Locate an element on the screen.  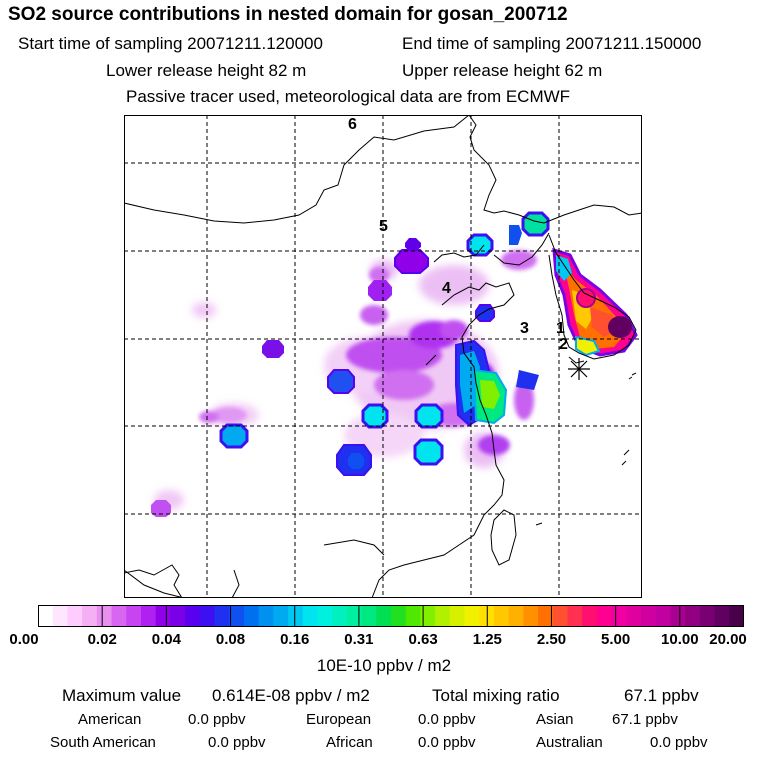
colorbar-frame is located at coordinates (391, 616).